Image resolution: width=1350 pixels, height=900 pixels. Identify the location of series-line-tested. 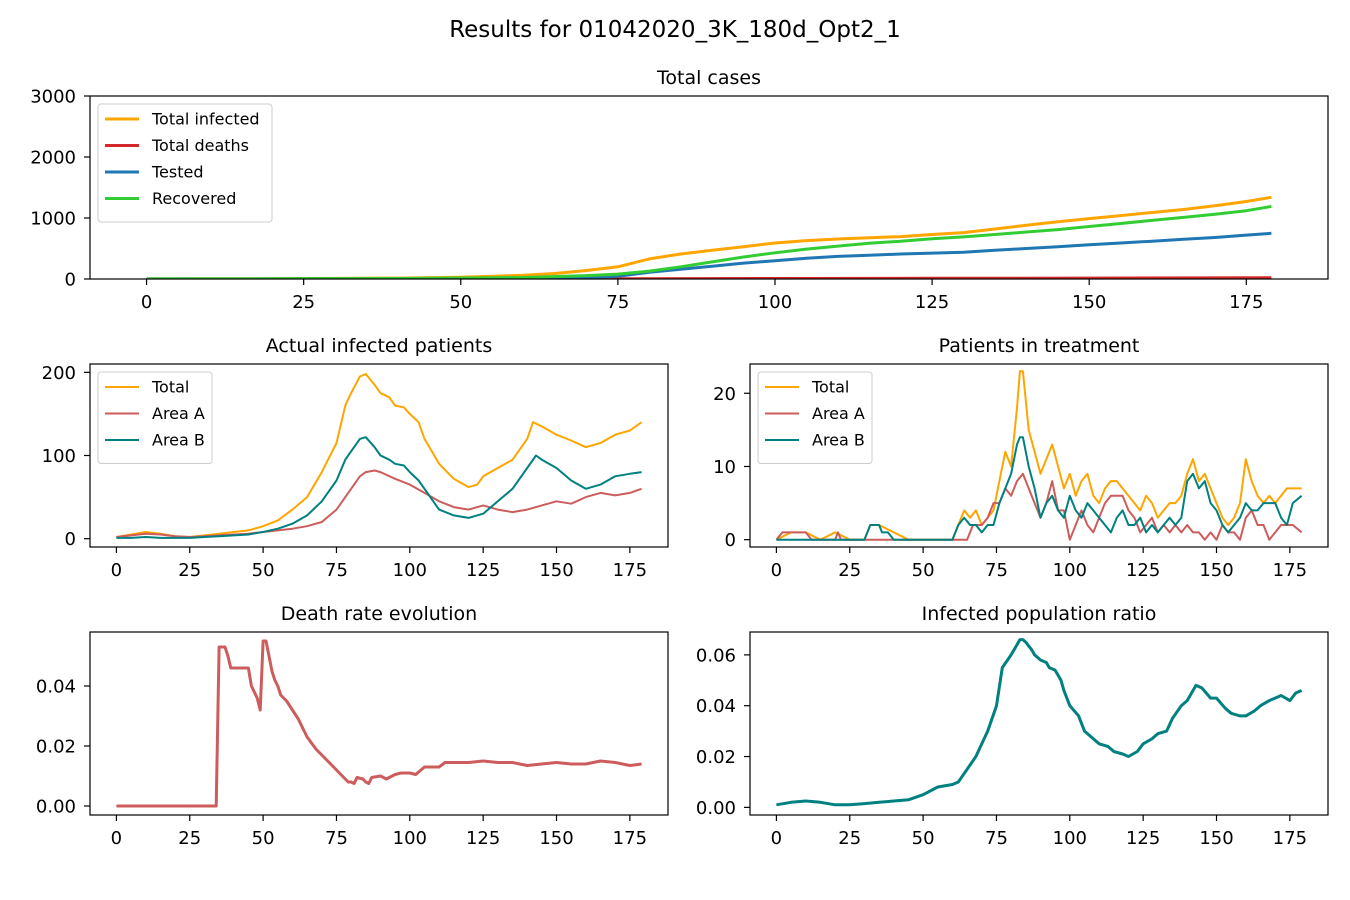
(709, 255).